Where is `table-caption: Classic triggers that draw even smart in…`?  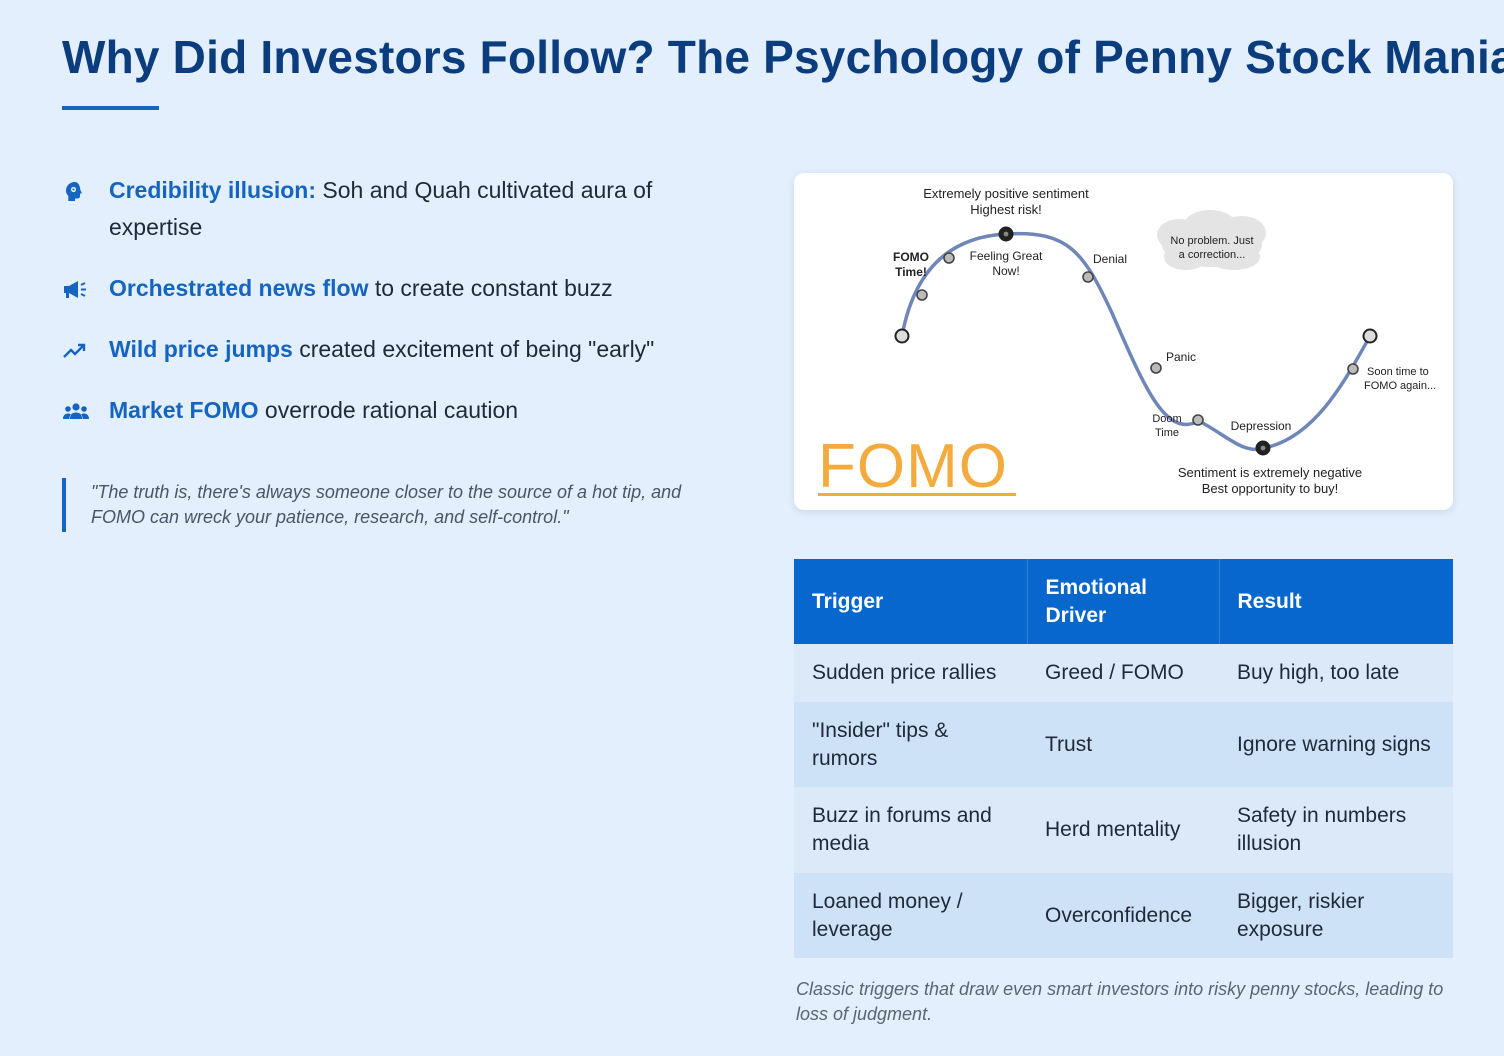 table-caption: Classic triggers that draw even smart in… is located at coordinates (1120, 1001).